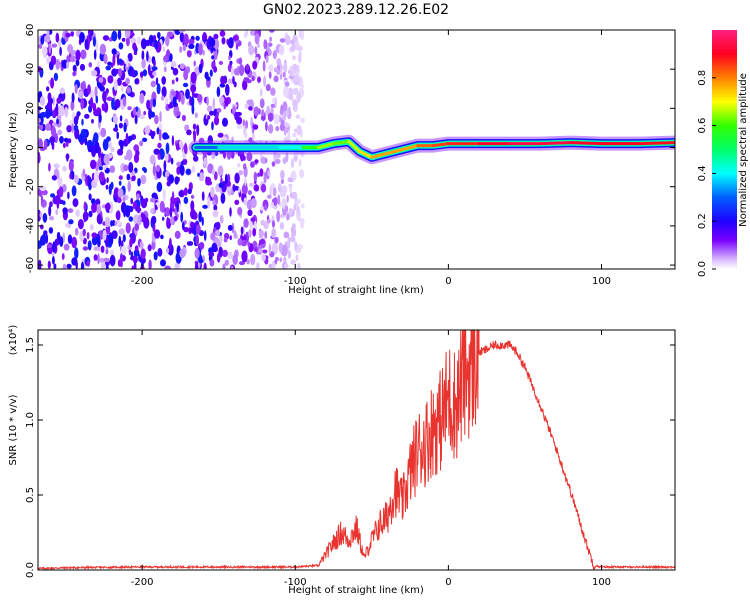 Image resolution: width=750 pixels, height=600 pixels. What do you see at coordinates (13, 340) in the screenshot?
I see `snr-y-scale-note: (x10⁴)` at bounding box center [13, 340].